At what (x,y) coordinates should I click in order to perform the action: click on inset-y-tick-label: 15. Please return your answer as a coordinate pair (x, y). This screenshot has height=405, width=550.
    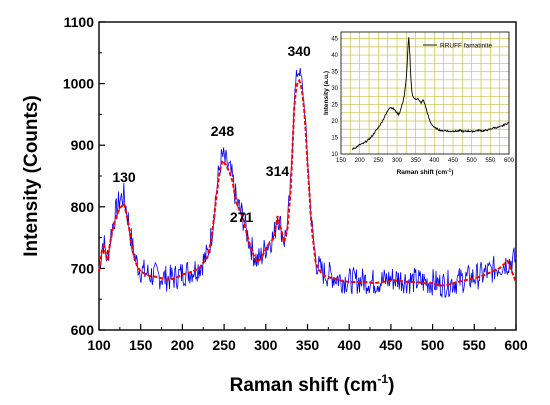
    Looking at the image, I should click on (334, 139).